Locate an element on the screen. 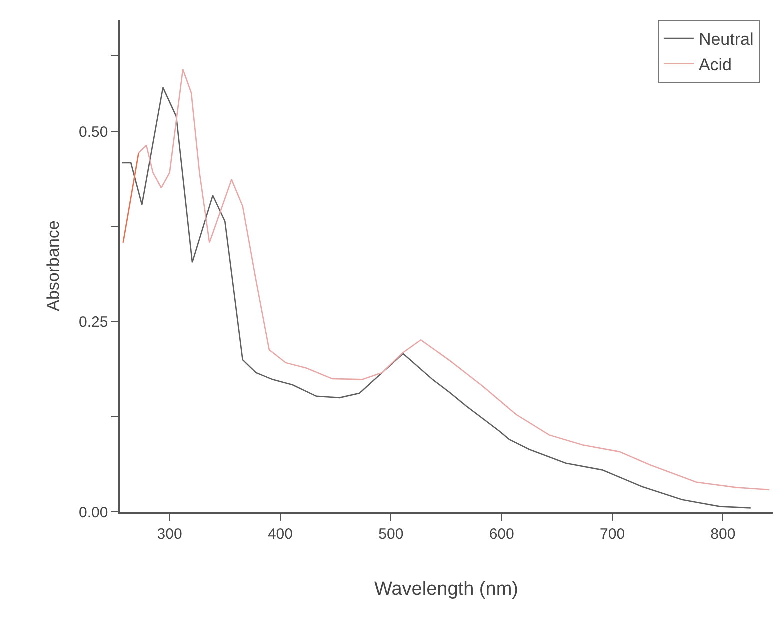 The image size is (775, 622). x-axis-title: Wavelength (nm) is located at coordinates (446, 589).